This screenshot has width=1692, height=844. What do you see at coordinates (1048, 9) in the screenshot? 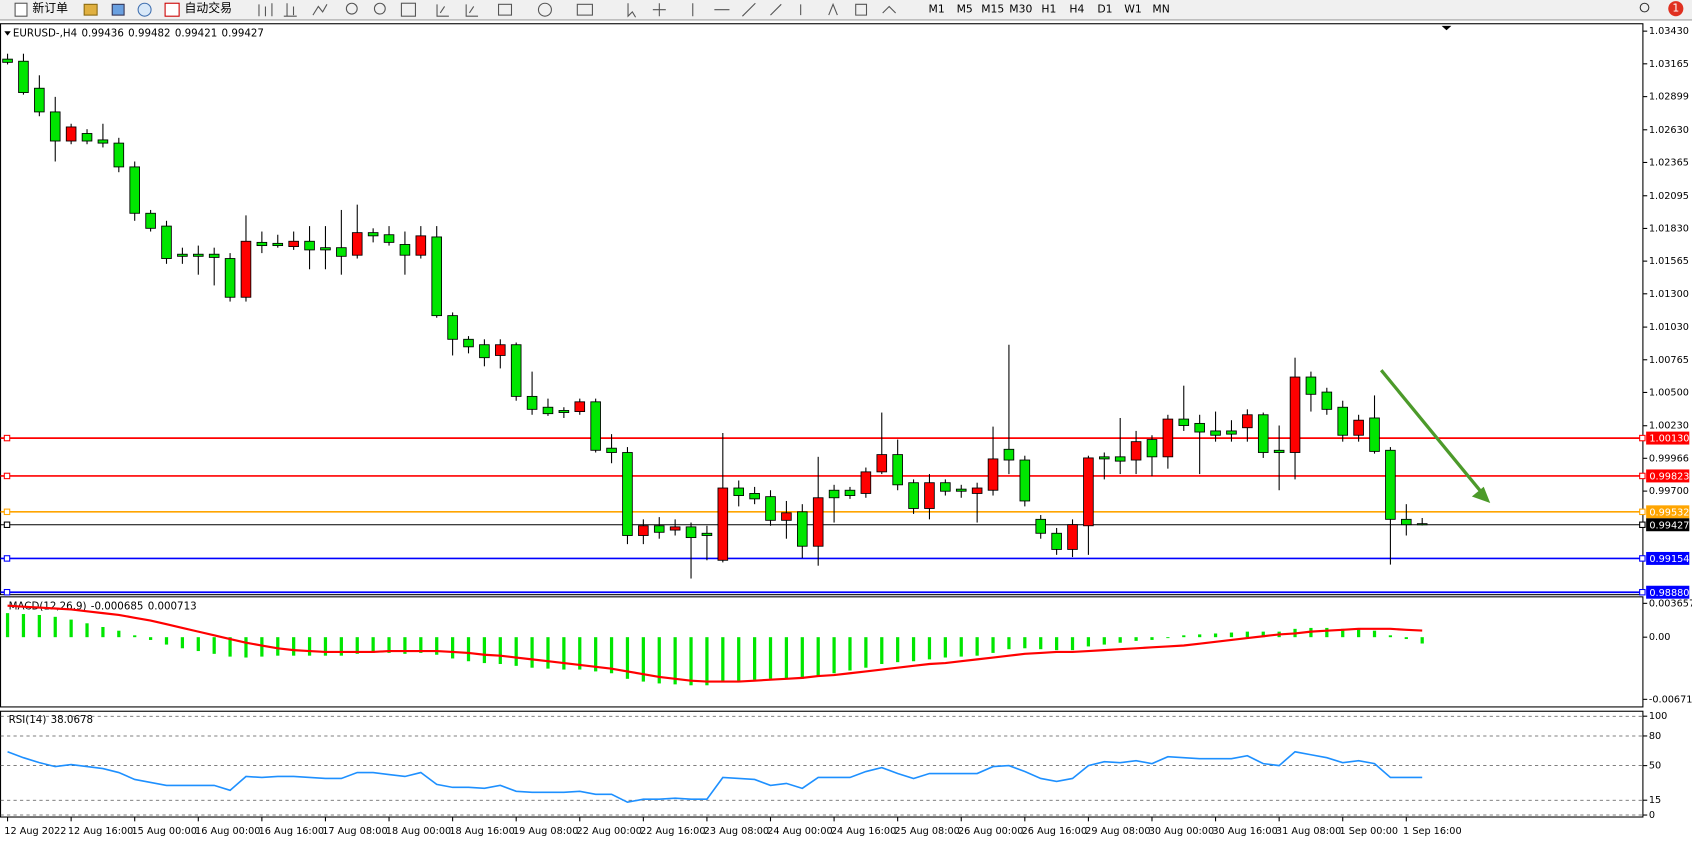
I see `timeframe-button: H1` at bounding box center [1048, 9].